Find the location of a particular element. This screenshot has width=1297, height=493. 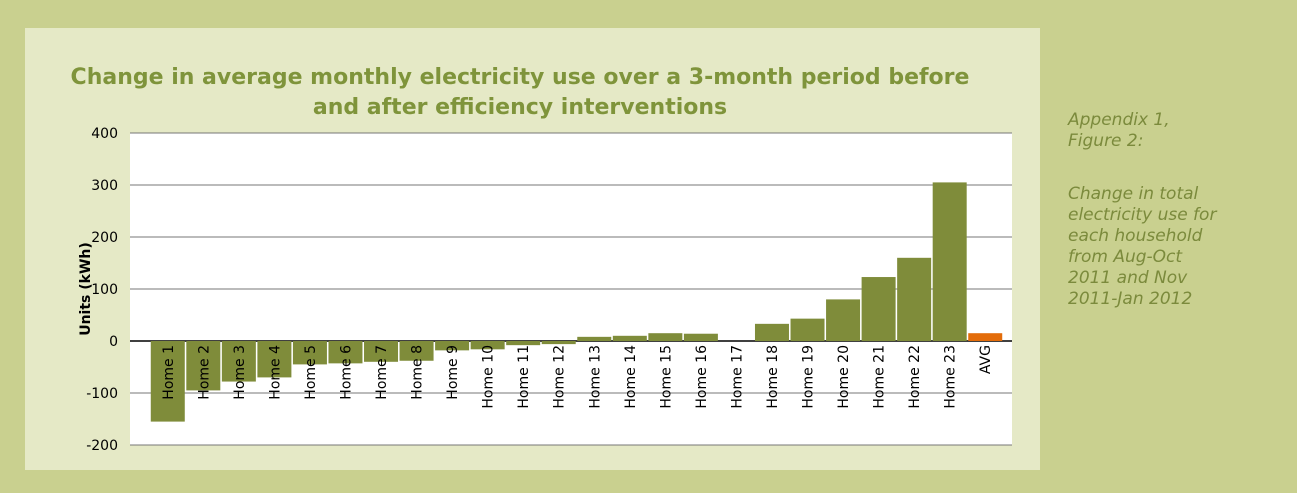

x-tick-label: Home 6 is located at coordinates (346, 372).